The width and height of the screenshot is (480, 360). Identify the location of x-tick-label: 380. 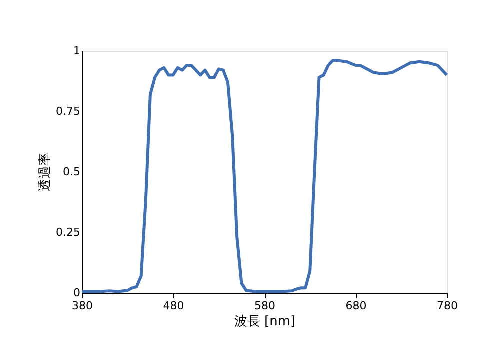
(82, 306).